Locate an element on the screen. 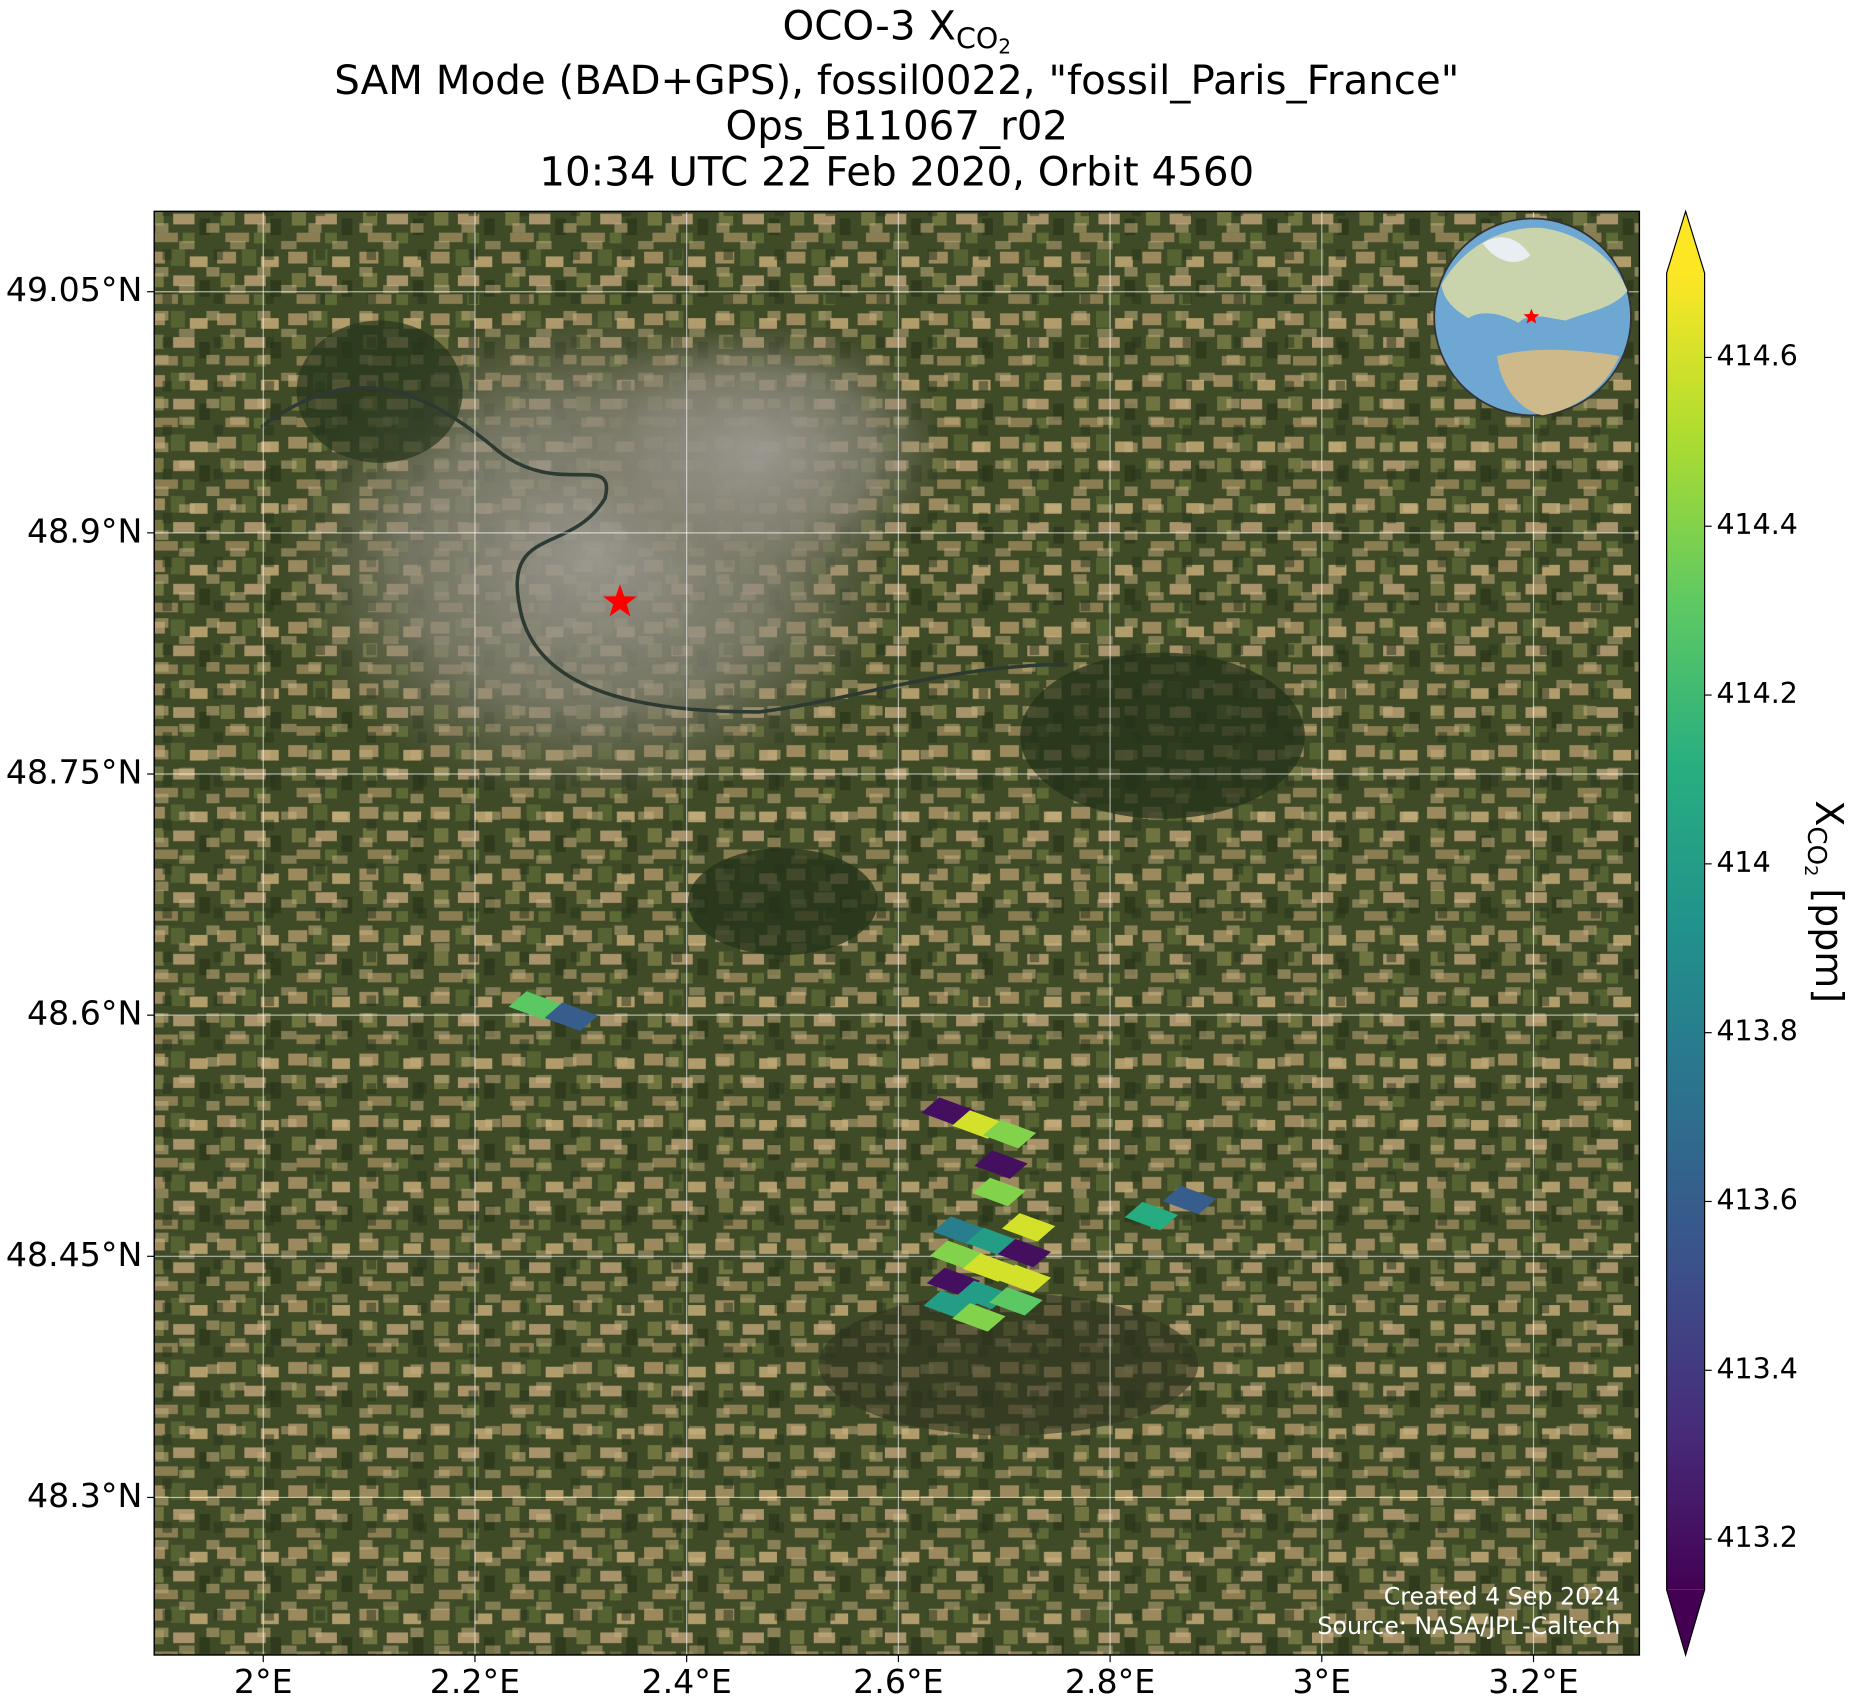 The width and height of the screenshot is (1860, 1705). colorbar-label: XCO2 [ppm] is located at coordinates (1825, 901).